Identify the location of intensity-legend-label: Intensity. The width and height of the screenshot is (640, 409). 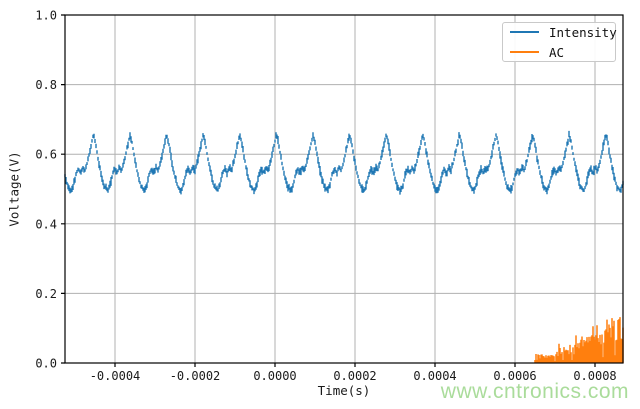
(583, 32).